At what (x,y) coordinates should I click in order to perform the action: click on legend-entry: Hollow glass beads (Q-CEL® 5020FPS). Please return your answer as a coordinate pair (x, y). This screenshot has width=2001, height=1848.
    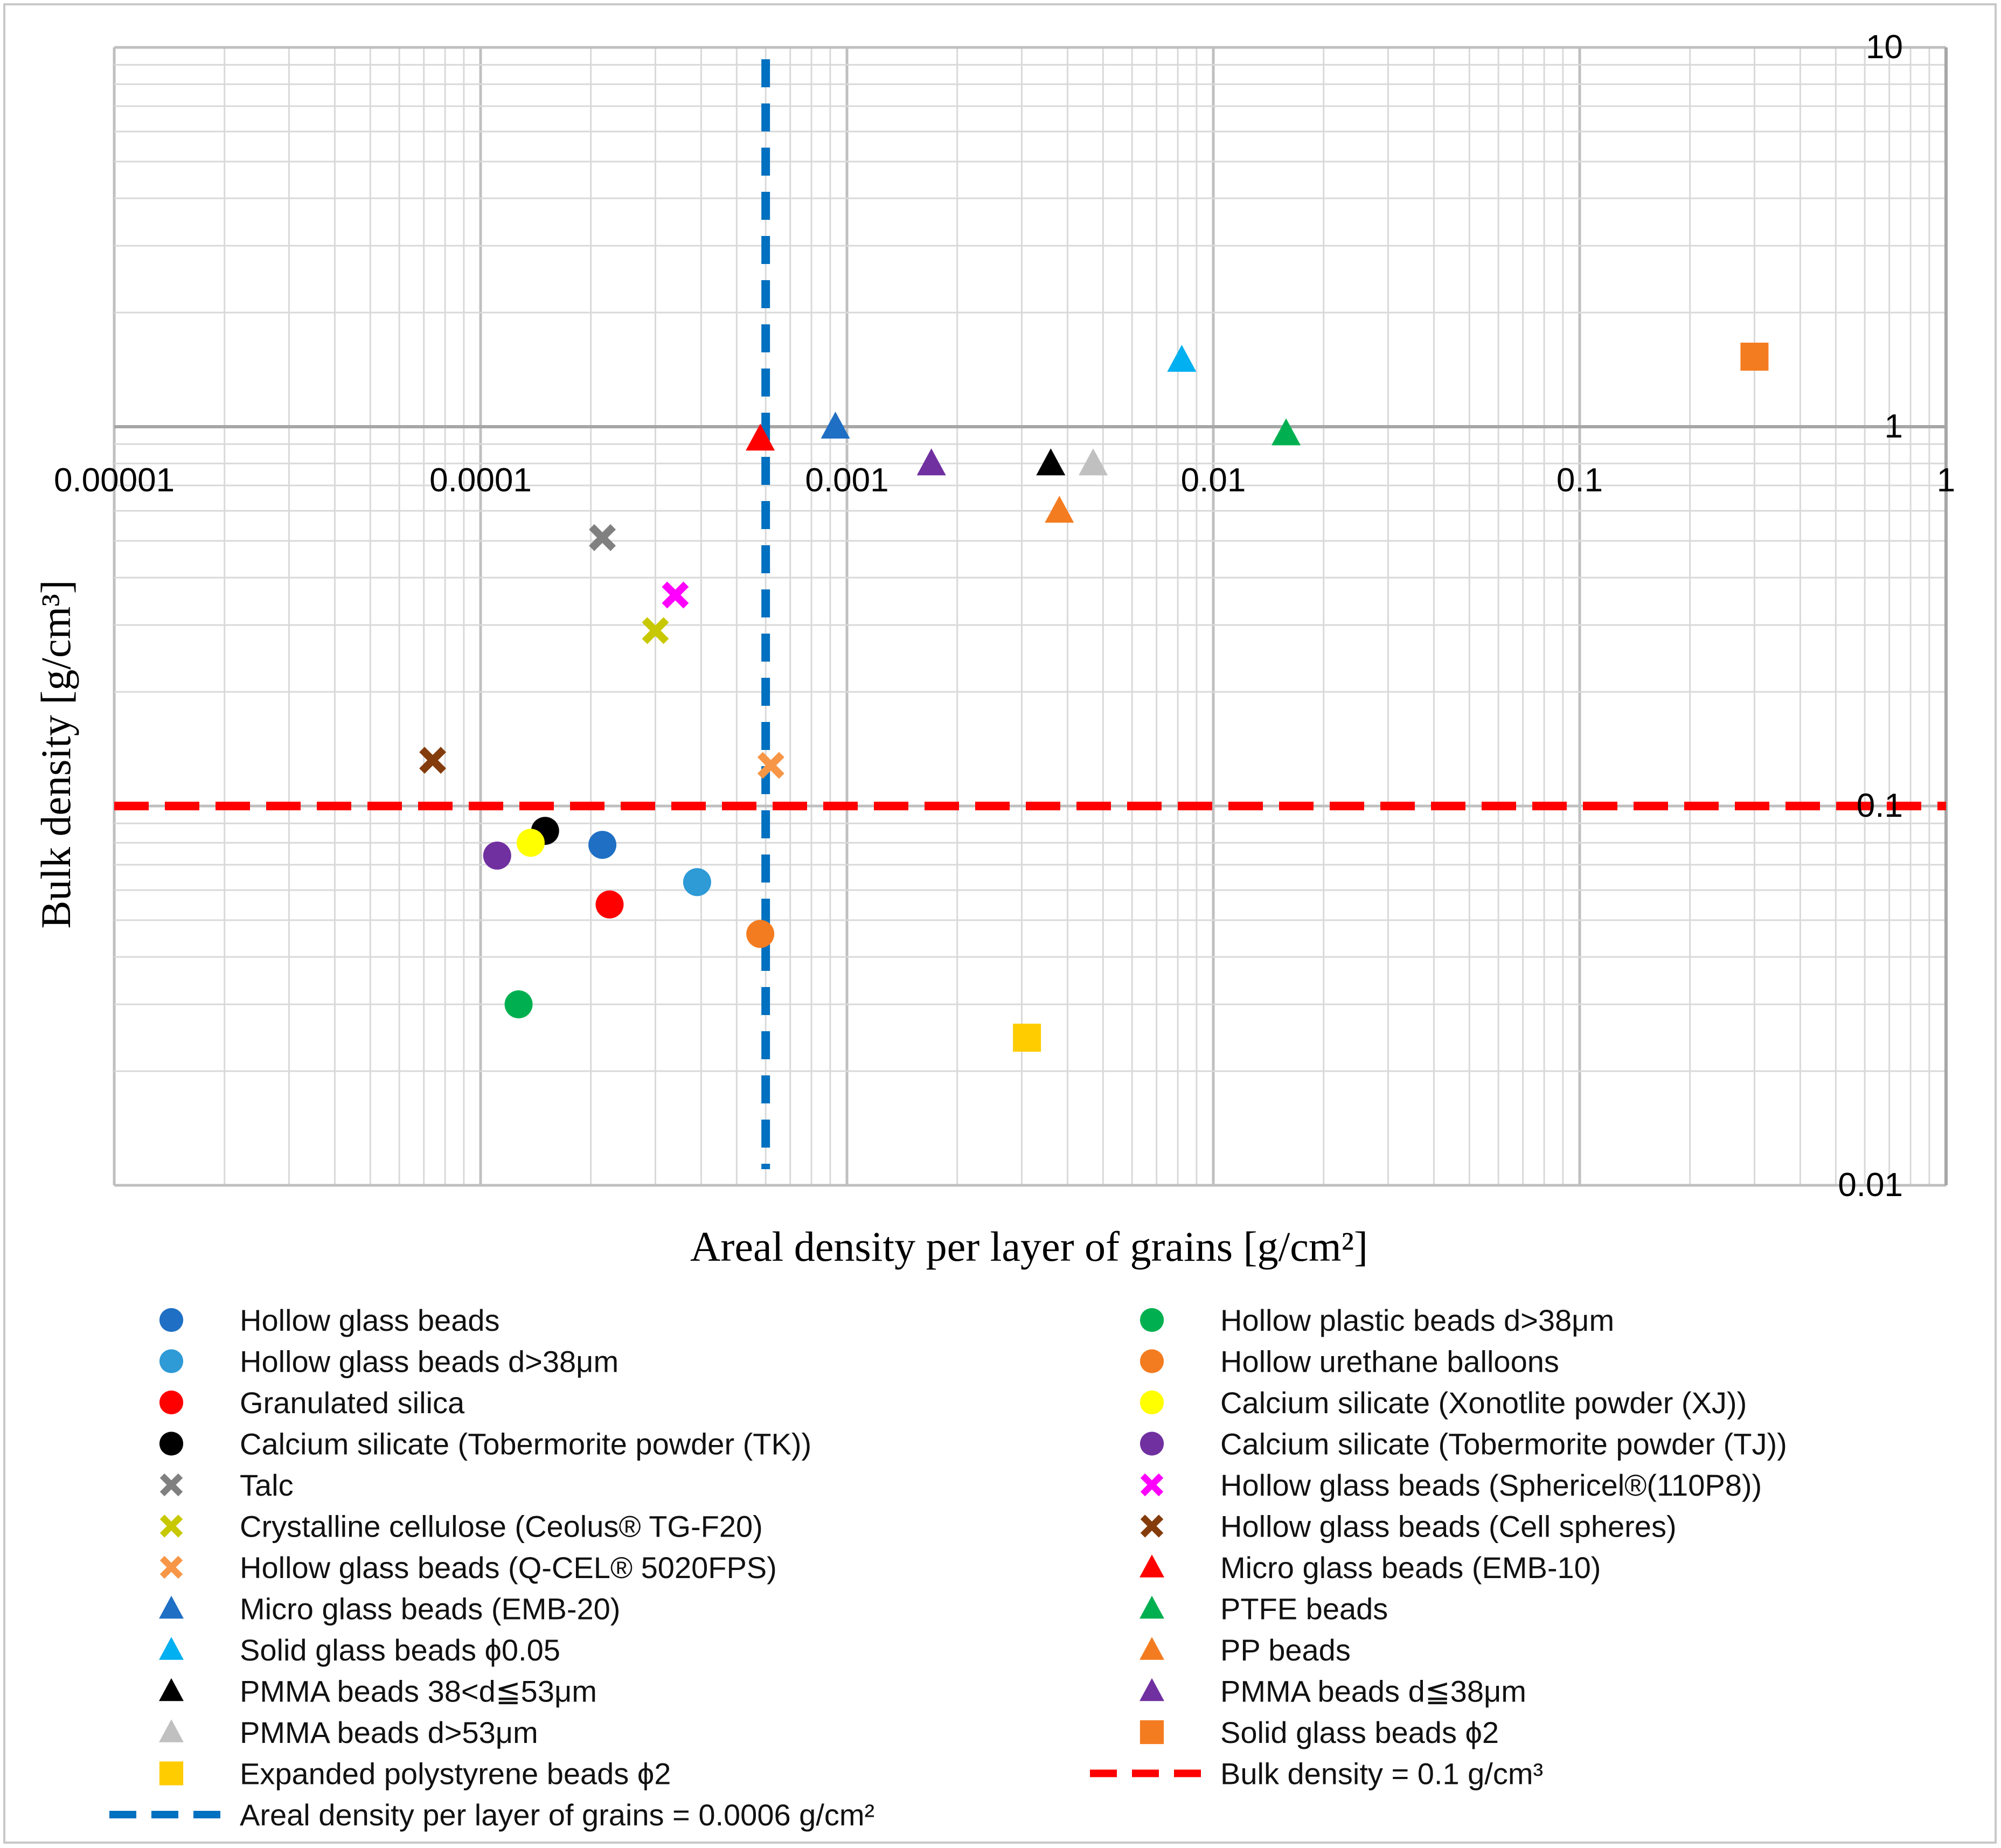
    Looking at the image, I should click on (468, 1568).